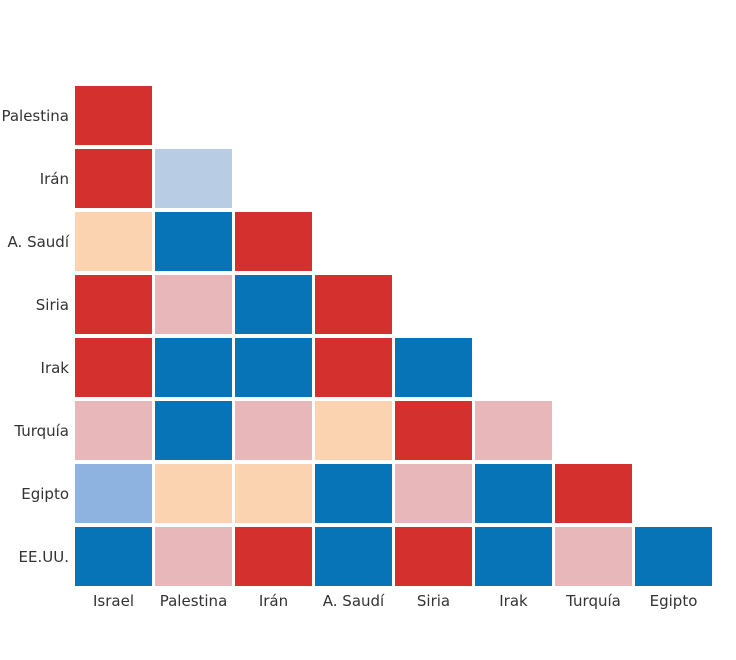 Image resolution: width=736 pixels, height=660 pixels. What do you see at coordinates (52, 305) in the screenshot?
I see `y-axis-label-siria: Siria` at bounding box center [52, 305].